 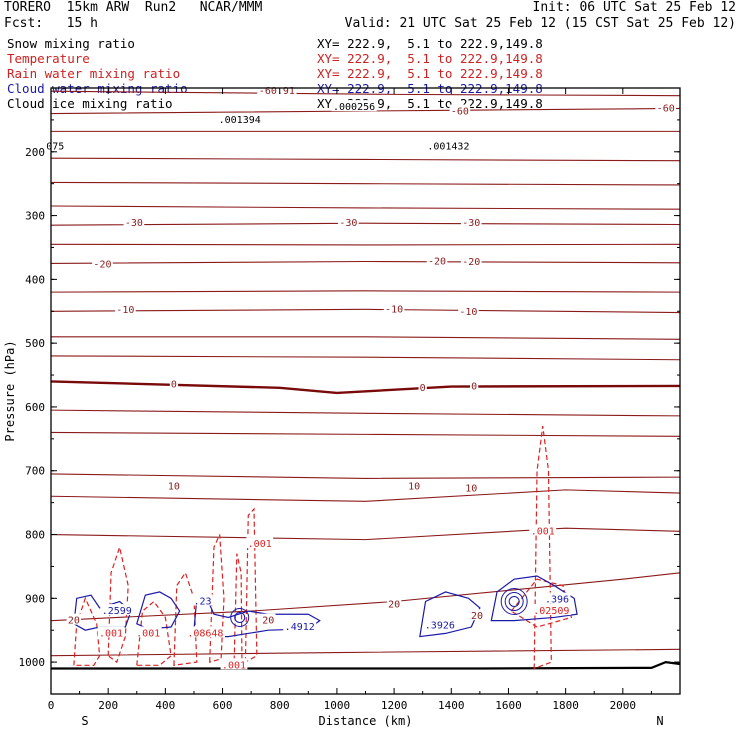 What do you see at coordinates (71, 43) in the screenshot?
I see `legend-field-name: Snow mixing ratio` at bounding box center [71, 43].